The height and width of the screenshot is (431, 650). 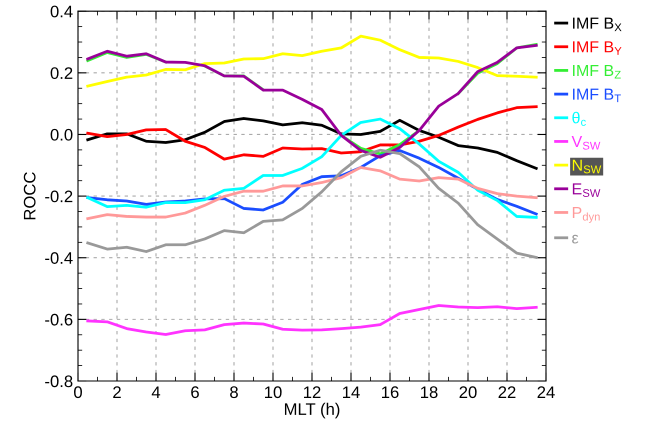 I want to click on y-tick-label: 0.2, so click(x=61, y=73).